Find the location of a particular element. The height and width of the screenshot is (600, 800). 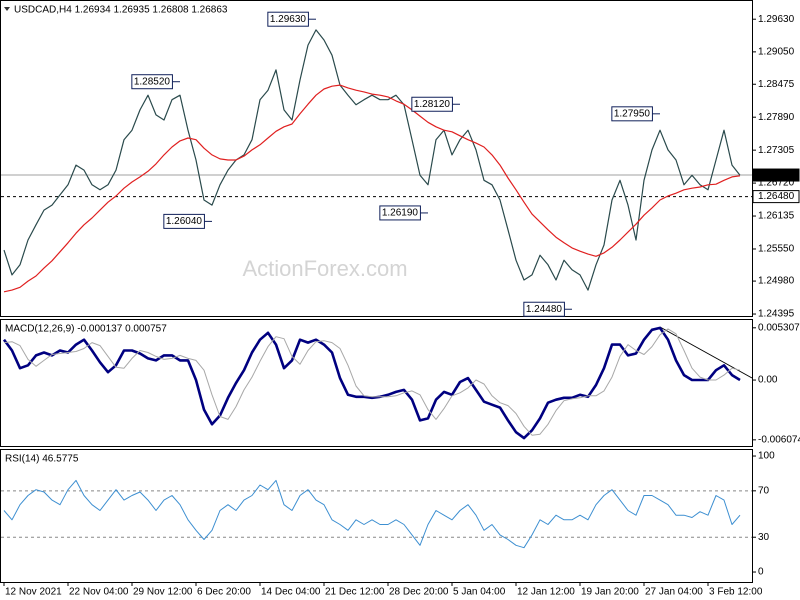

x-tick-label: 3 Feb 12:00 is located at coordinates (736, 592).